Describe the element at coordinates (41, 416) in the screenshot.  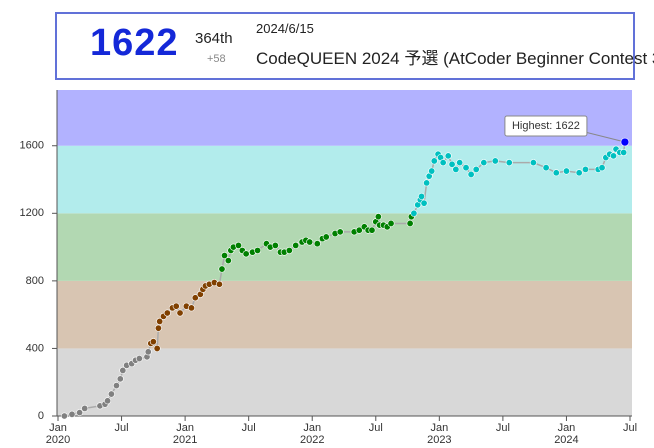
I see `y-tick-label: 0` at that location.